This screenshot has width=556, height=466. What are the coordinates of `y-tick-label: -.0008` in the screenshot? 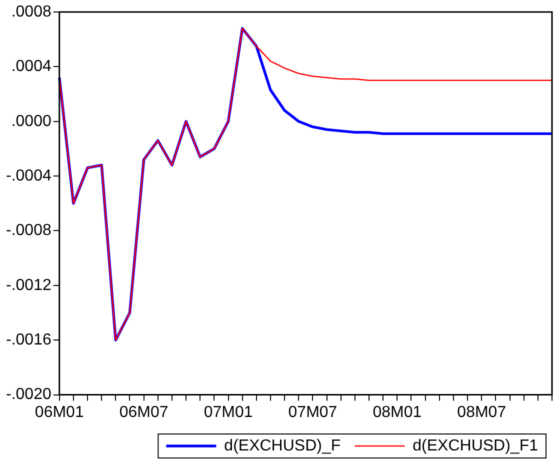 It's located at (29, 231).